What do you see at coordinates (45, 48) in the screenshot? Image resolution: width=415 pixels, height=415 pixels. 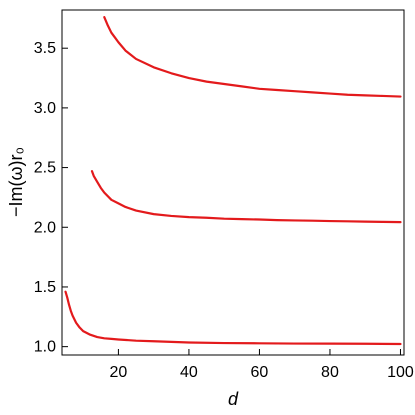 I see `y-tick-label: 3.5` at bounding box center [45, 48].